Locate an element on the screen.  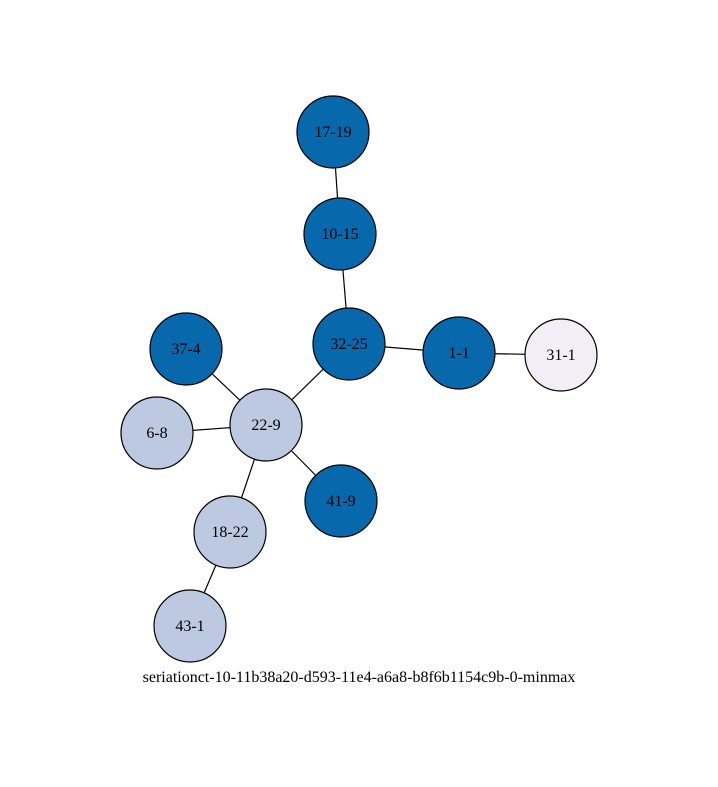
node-label: 37-4 is located at coordinates (185, 349).